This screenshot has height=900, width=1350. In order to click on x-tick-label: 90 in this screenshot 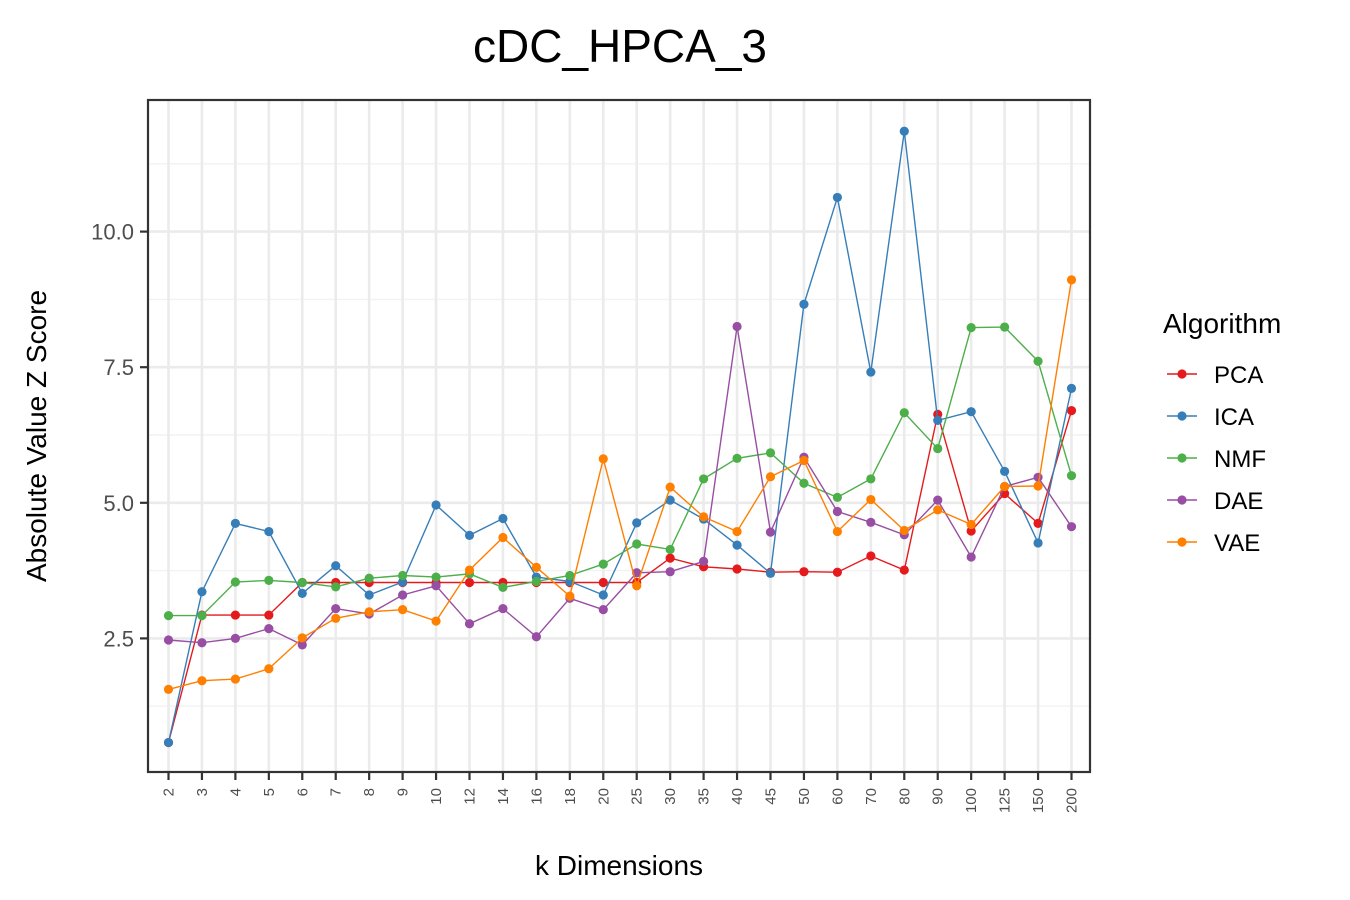, I will do `click(938, 796)`.